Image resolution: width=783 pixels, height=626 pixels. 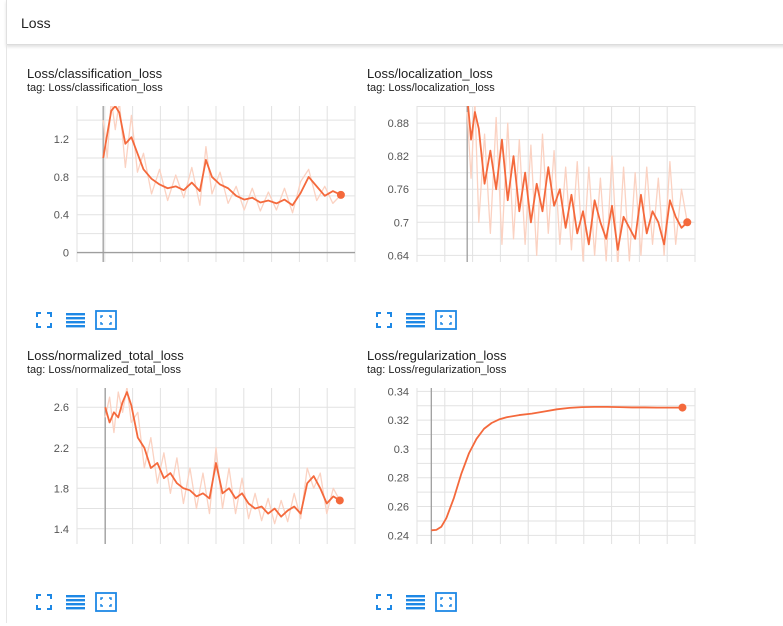 I want to click on chart-svg: 0 0.4 0.8 1.2, so click(x=197, y=191).